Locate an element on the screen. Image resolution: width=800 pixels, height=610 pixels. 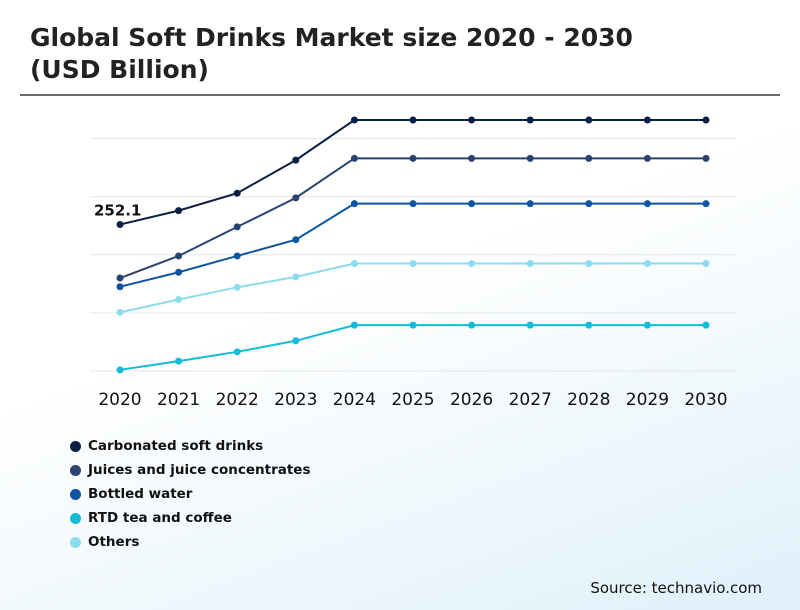
legend-label: Carbonated soft drinks is located at coordinates (176, 446).